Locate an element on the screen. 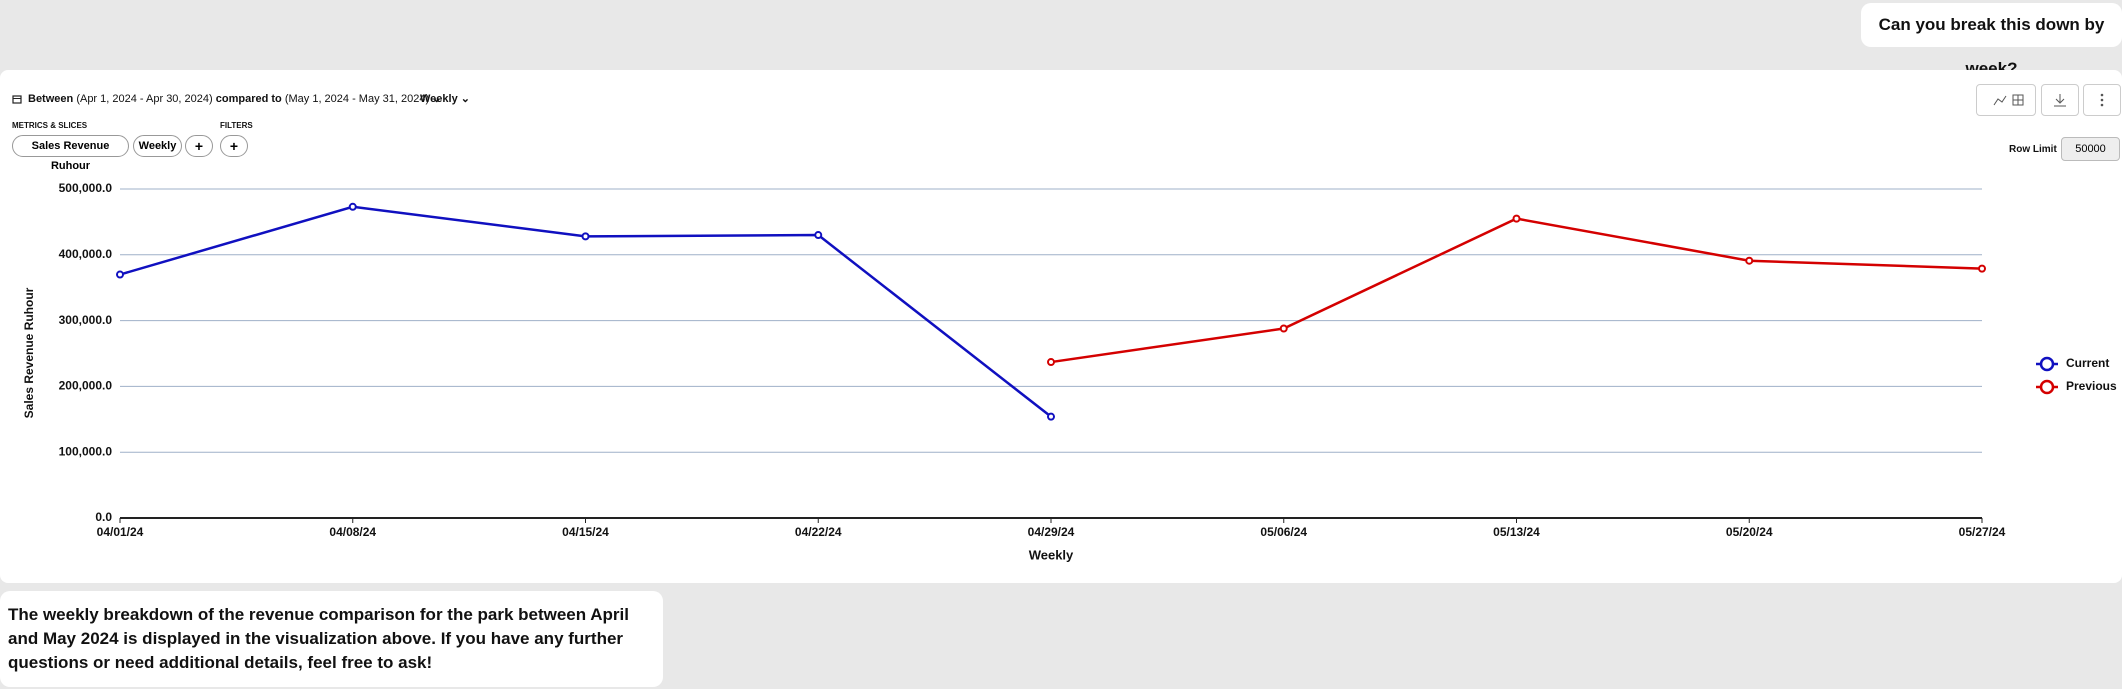 This screenshot has height=689, width=2122. more-button is located at coordinates (2102, 100).